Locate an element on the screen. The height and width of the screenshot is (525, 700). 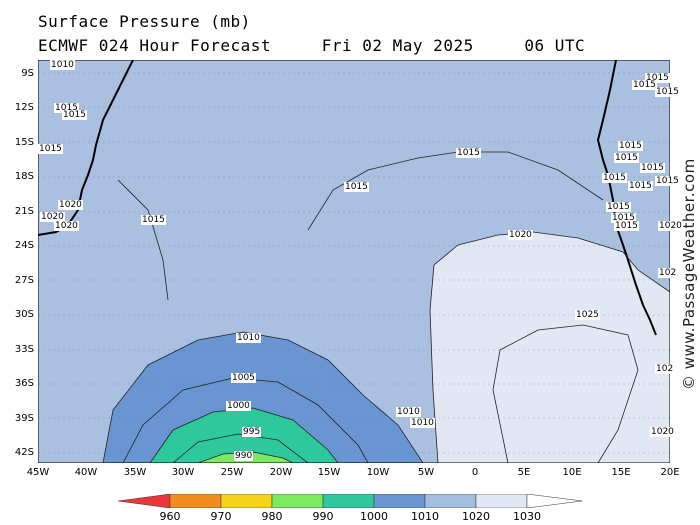
lon-label: 20W is located at coordinates (281, 472).